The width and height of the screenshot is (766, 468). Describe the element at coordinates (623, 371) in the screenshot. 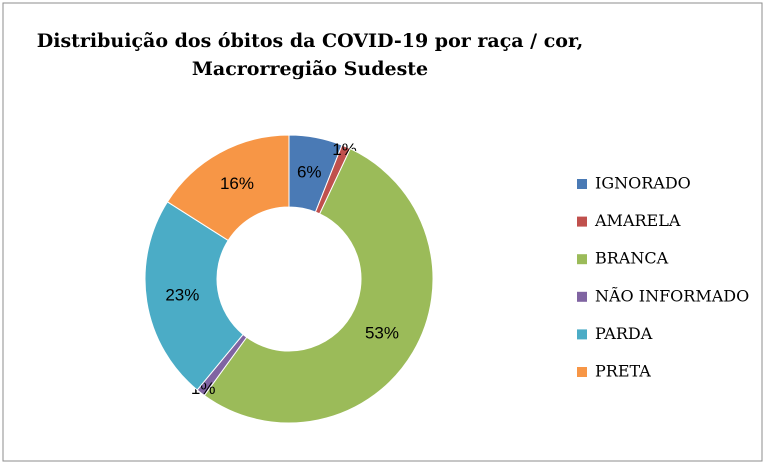

I see `legend-label: PRETA` at that location.